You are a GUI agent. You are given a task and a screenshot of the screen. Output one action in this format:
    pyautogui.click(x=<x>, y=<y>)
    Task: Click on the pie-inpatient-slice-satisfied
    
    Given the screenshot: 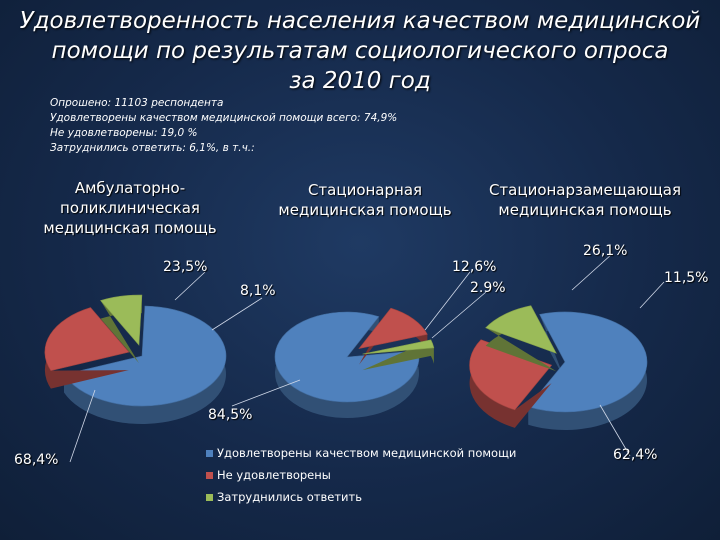 What is the action you would take?
    pyautogui.click(x=347, y=364)
    